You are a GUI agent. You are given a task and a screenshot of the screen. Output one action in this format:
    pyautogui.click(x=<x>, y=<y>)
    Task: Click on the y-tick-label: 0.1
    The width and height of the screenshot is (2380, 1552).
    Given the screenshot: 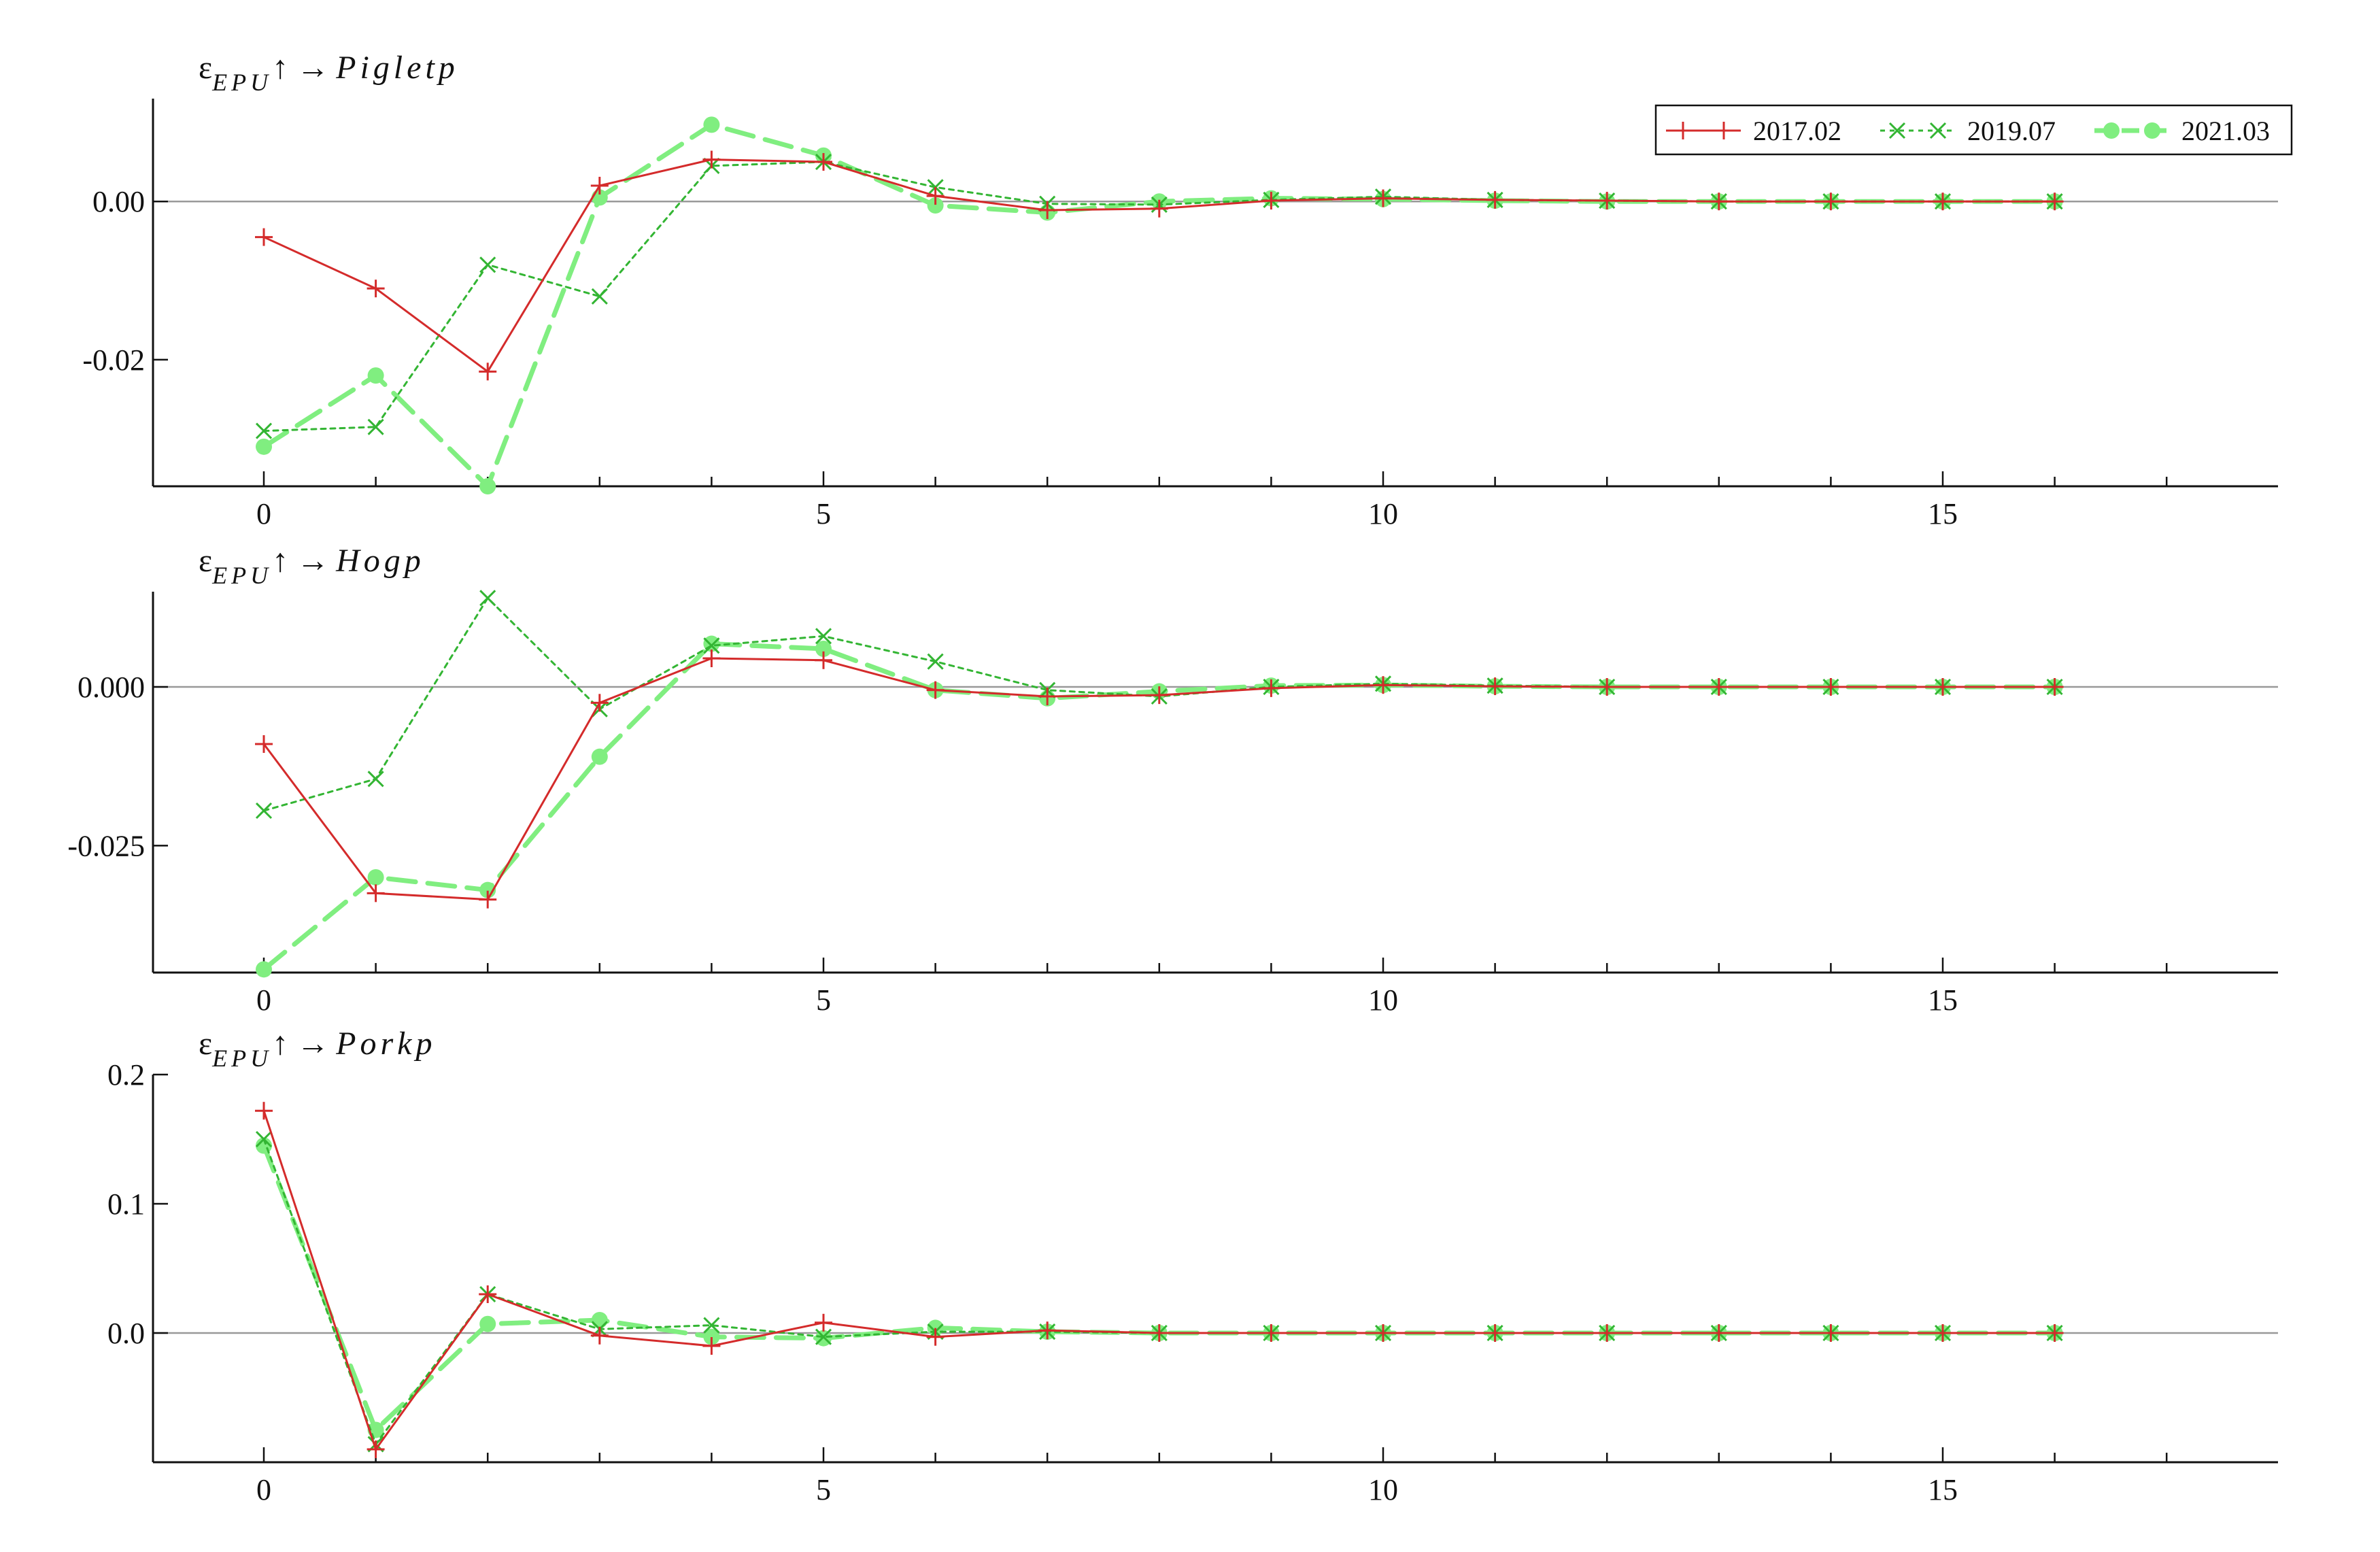 What is the action you would take?
    pyautogui.click(x=126, y=1204)
    